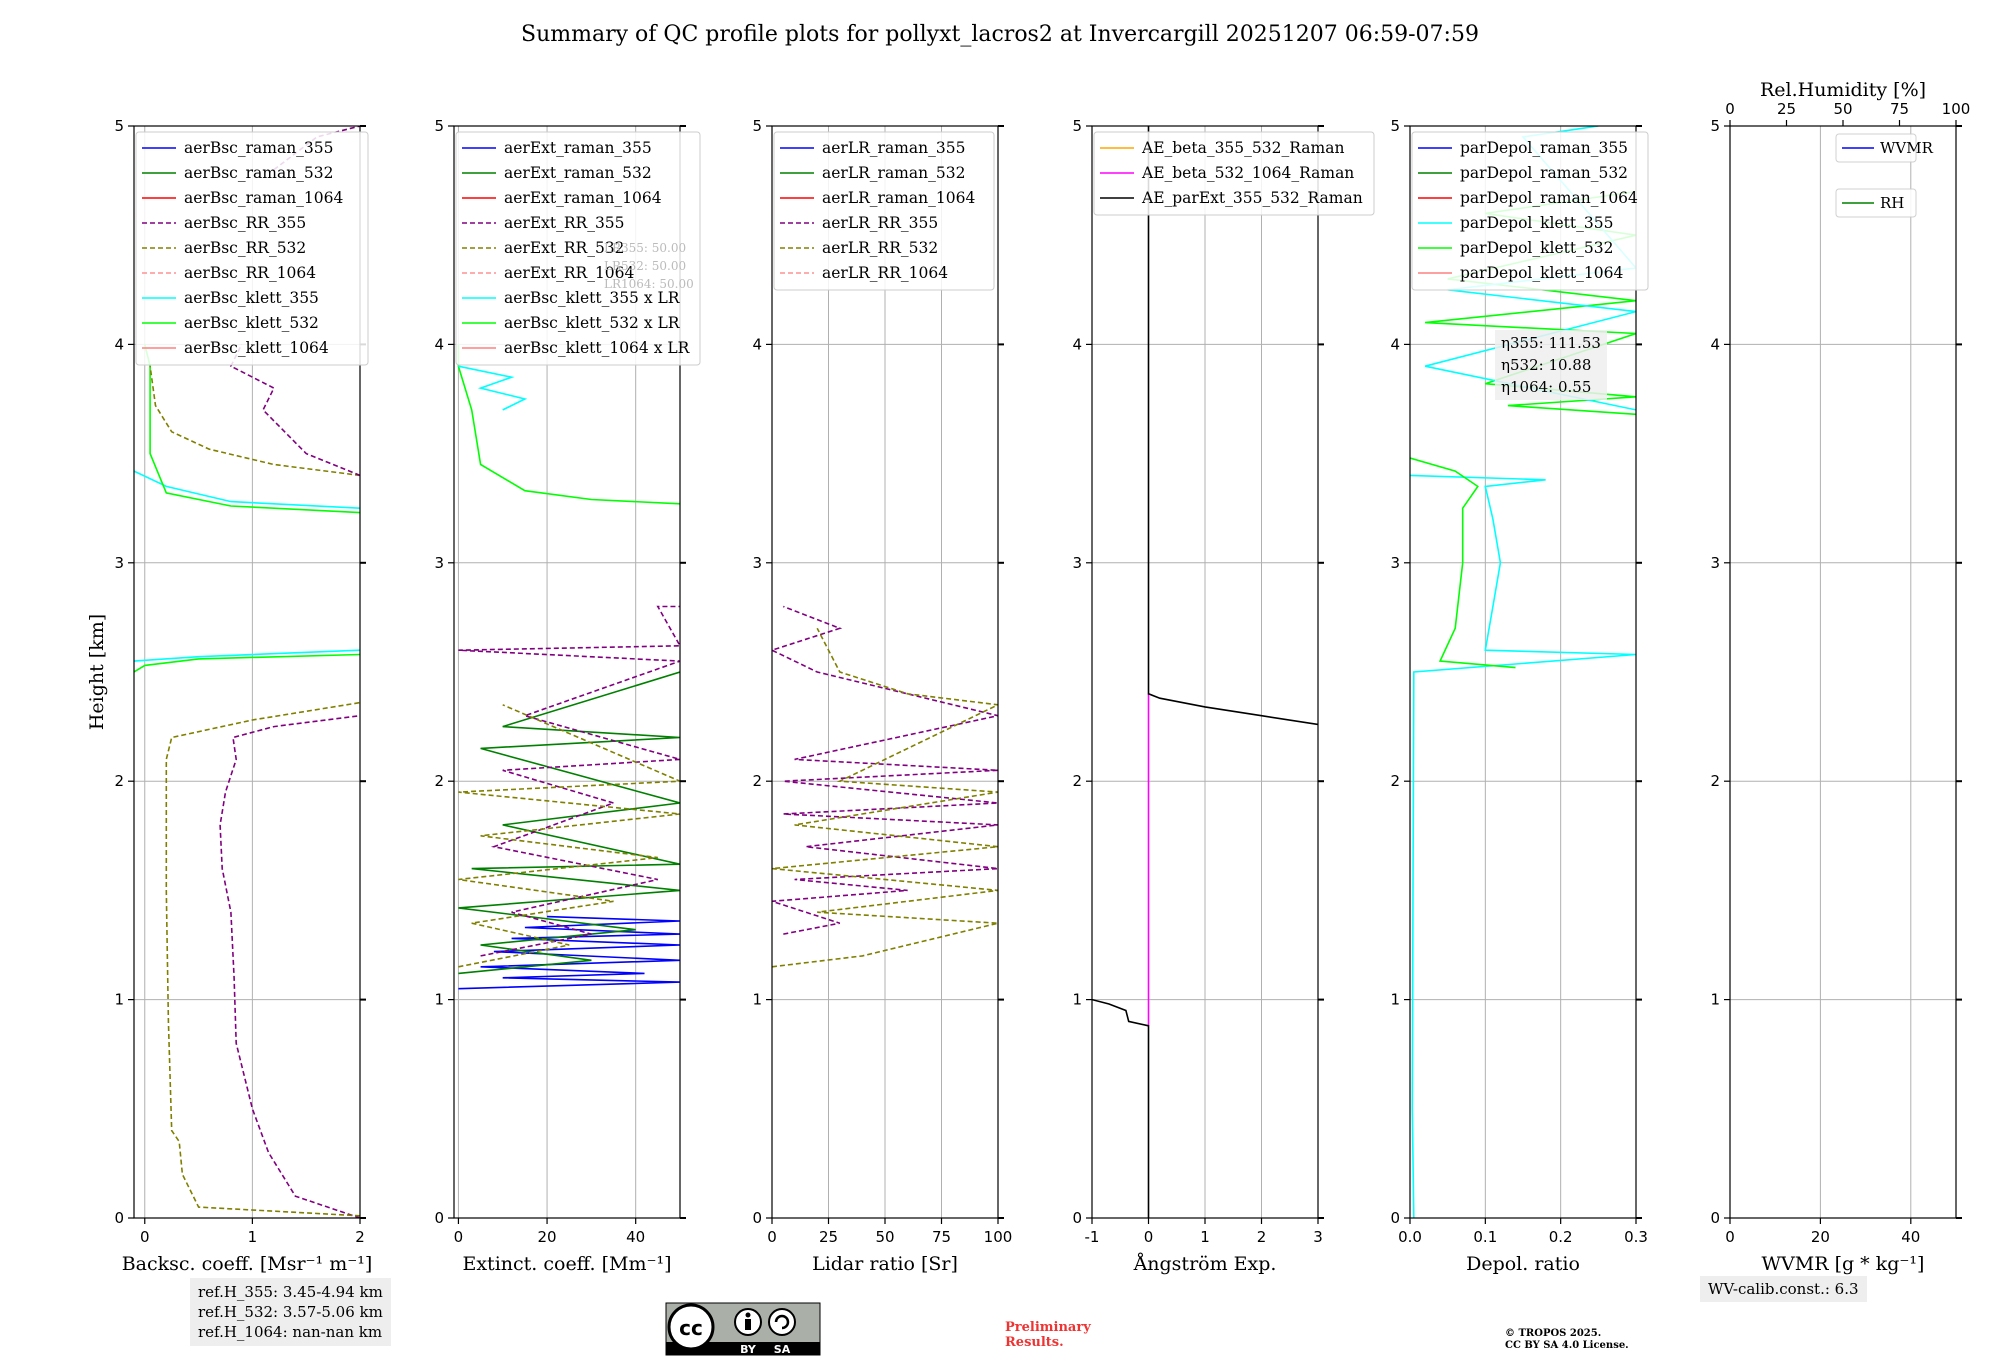  What do you see at coordinates (1567, 1345) in the screenshot?
I see `copyright-line-2: CC BY SA 4.0 License.` at bounding box center [1567, 1345].